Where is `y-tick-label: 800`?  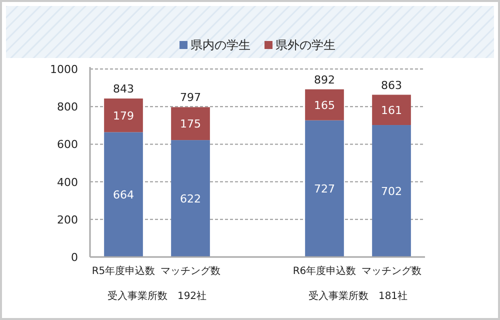
y-tick-label: 800 is located at coordinates (67, 107).